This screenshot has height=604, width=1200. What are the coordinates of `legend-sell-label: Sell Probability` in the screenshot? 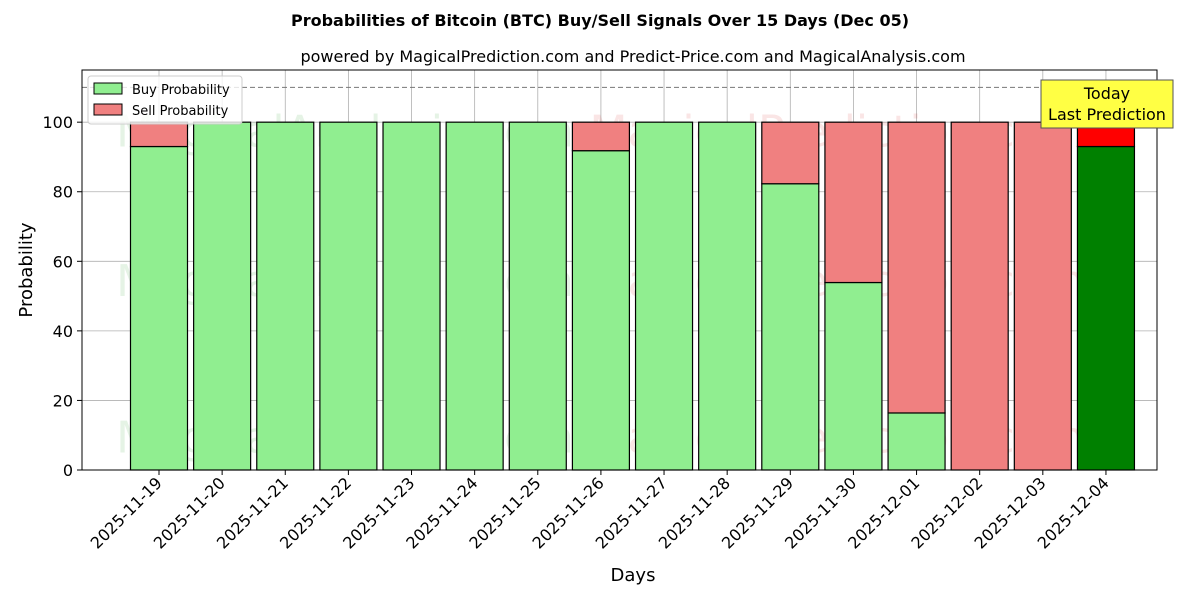 It's located at (180, 111).